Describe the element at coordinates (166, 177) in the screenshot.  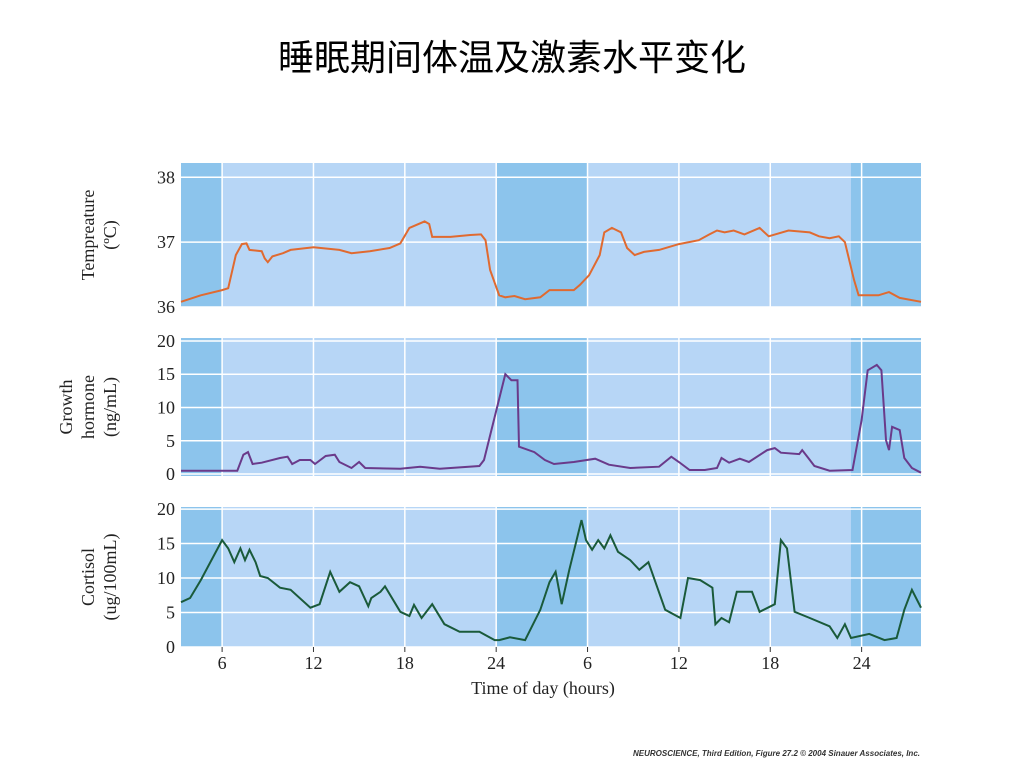
I see `y-tick-label: 38` at that location.